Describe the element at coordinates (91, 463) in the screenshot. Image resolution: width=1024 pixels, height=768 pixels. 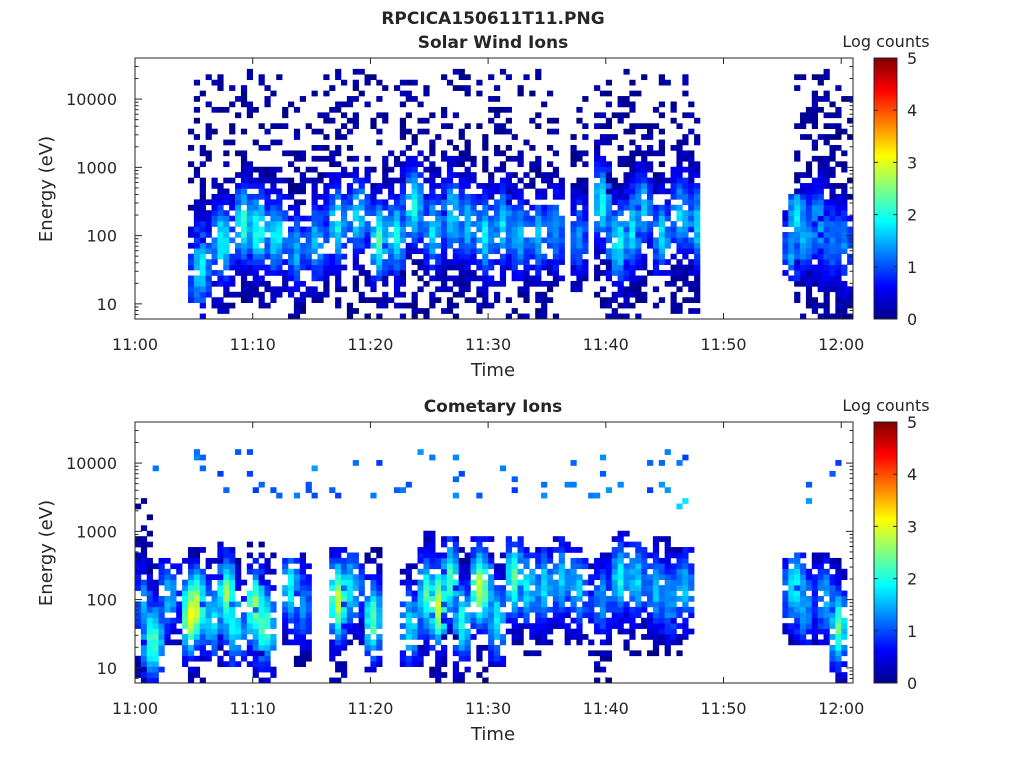
I see `y-tick-label: 10000` at that location.